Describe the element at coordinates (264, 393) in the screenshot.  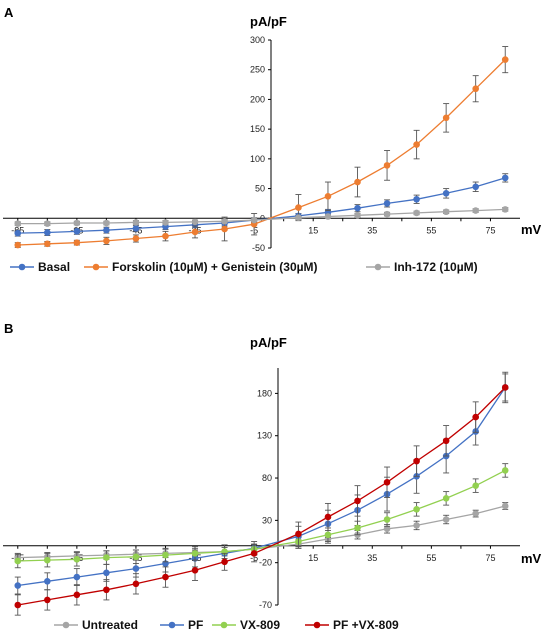
I see `y-tick-label: 180` at that location.